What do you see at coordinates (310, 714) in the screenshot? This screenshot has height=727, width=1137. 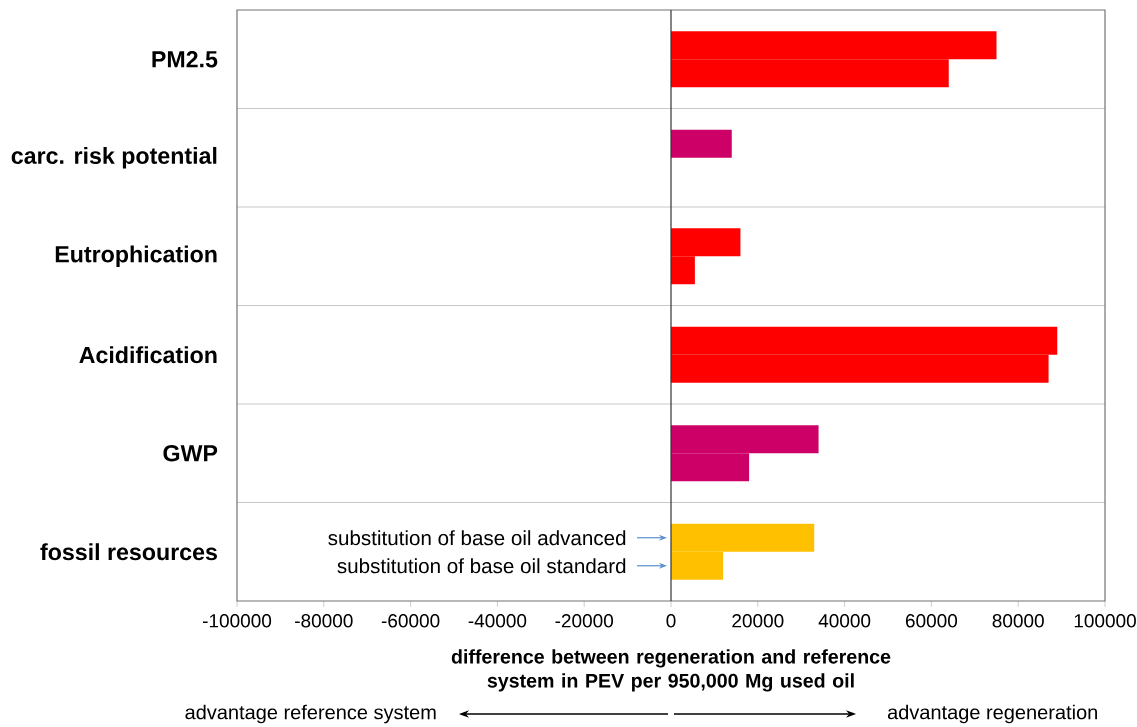 I see `text: advantage reference system` at bounding box center [310, 714].